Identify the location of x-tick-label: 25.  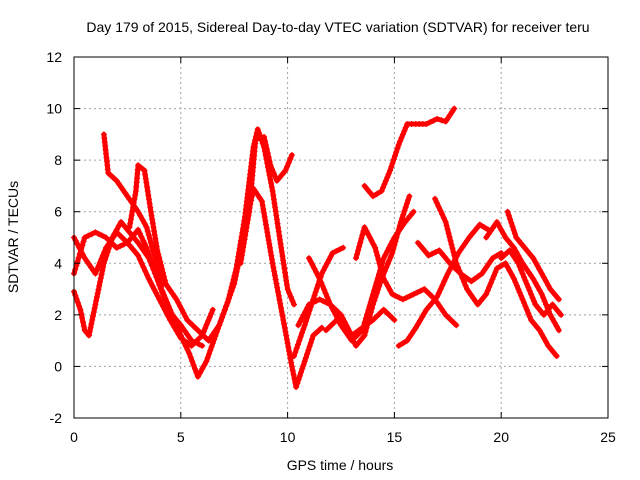
(608, 437).